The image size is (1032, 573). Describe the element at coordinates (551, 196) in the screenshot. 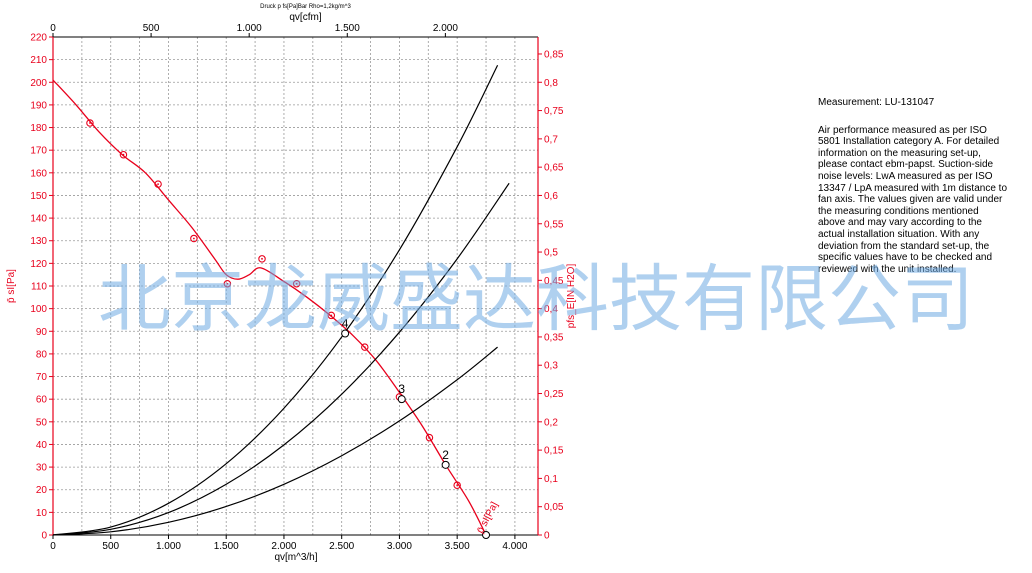

I see `y-right-tick-label: 0,6` at that location.